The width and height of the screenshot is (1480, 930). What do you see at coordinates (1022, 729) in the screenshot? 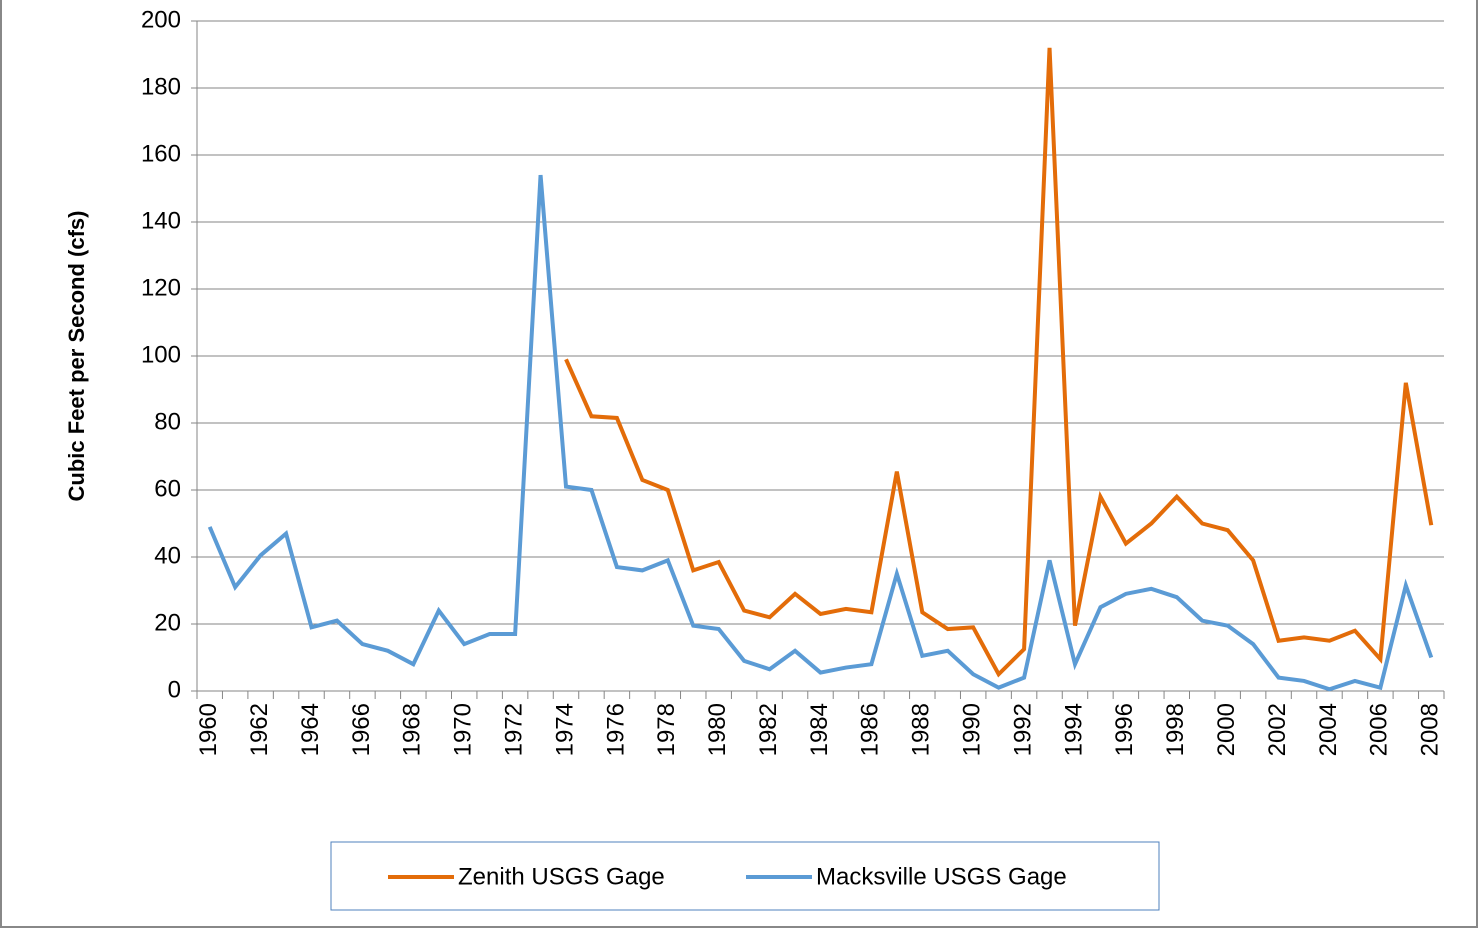
I see `x-tick-label: 1992` at bounding box center [1022, 729].